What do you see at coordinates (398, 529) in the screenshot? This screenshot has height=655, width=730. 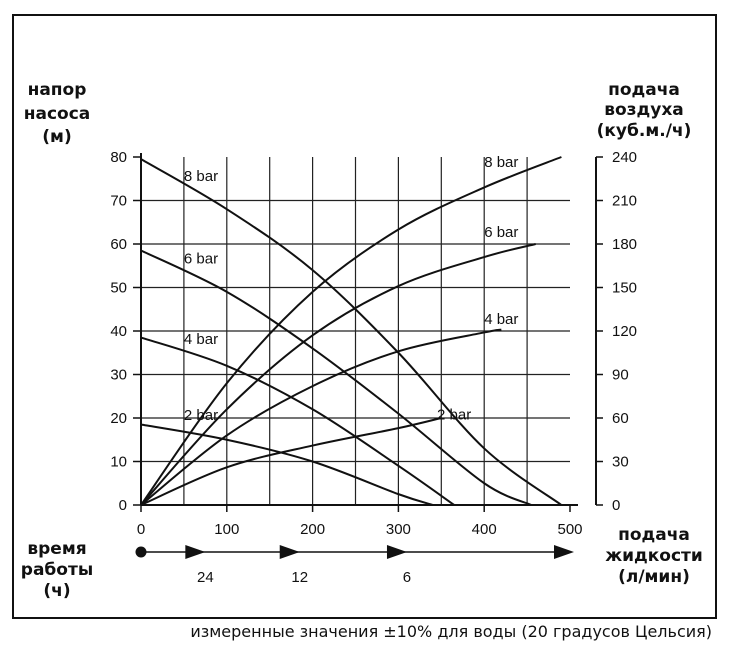 I see `x-tick-label: 300` at bounding box center [398, 529].